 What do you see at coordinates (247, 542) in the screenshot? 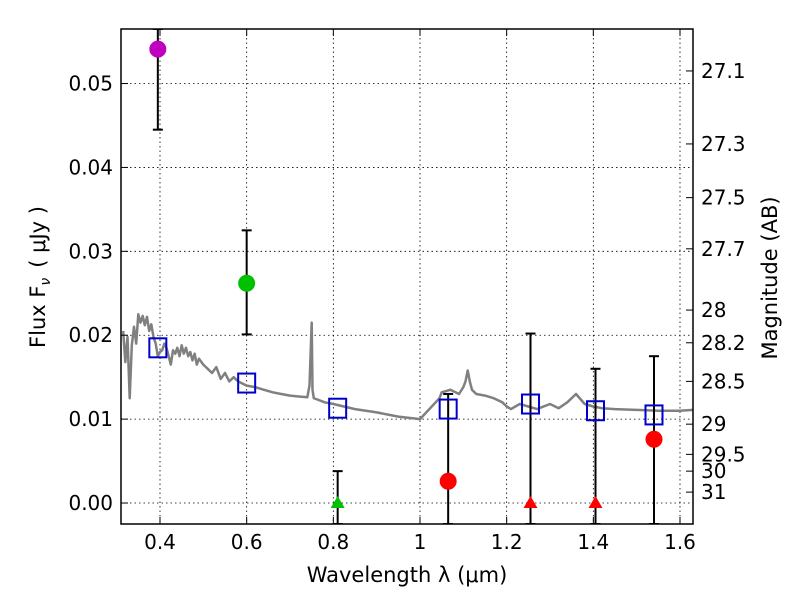
I see `x-tick-label: 0.6` at bounding box center [247, 542].